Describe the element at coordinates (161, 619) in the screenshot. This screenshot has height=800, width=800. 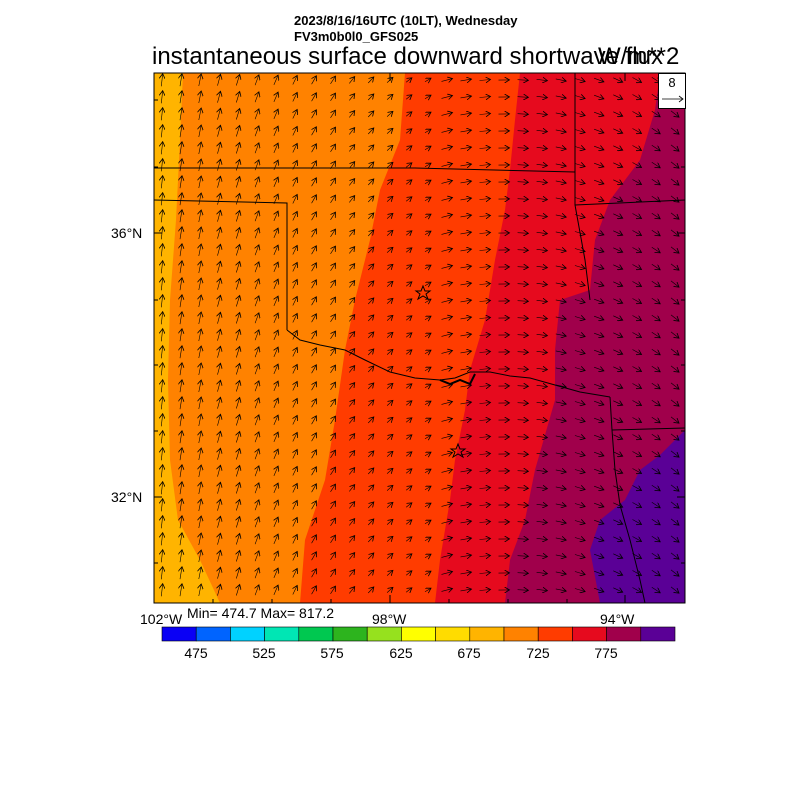
I see `lon-label-102w: 102°W` at that location.